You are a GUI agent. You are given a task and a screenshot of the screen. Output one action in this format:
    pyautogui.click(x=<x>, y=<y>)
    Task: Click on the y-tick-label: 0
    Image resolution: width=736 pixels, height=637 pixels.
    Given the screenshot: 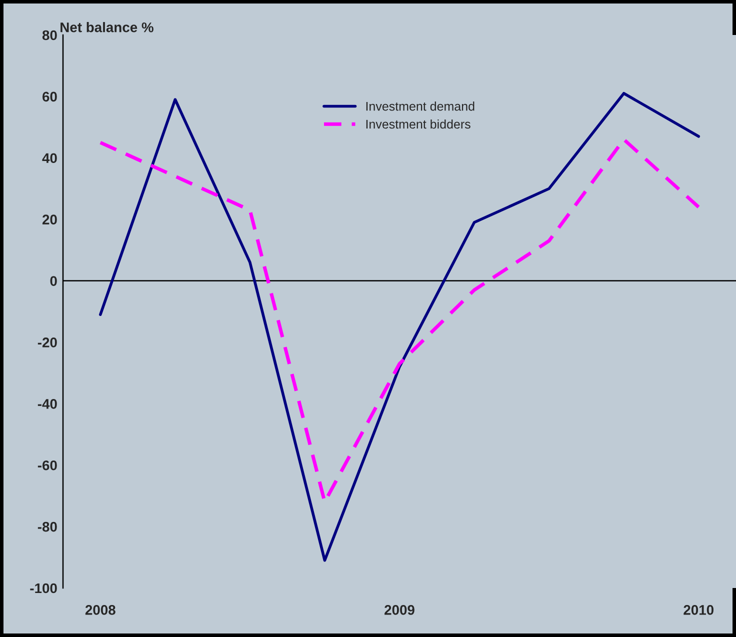 What is the action you would take?
    pyautogui.click(x=53, y=281)
    